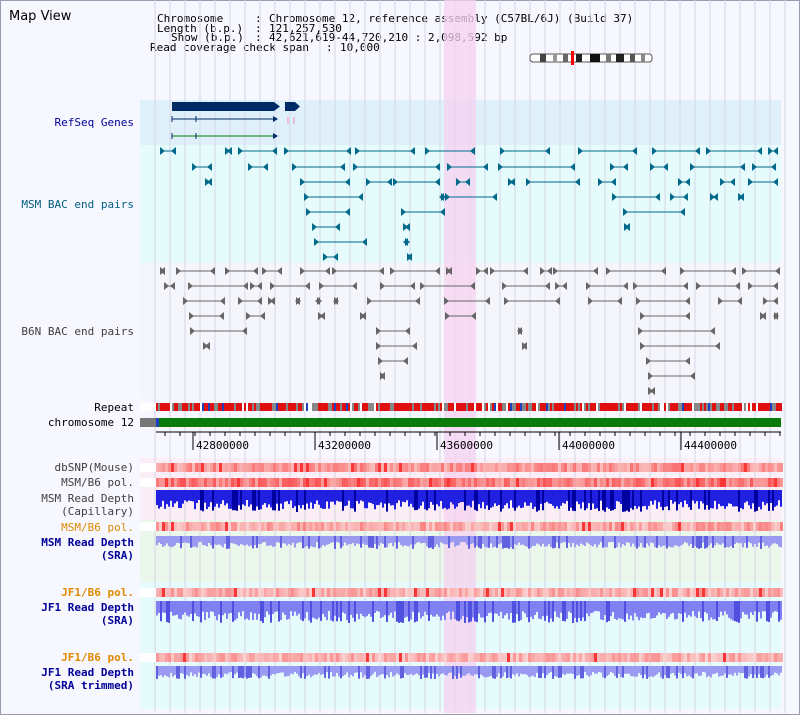 Image resolution: width=800 pixels, height=715 pixels. What do you see at coordinates (94, 122) in the screenshot?
I see `label-refseq-genes: RefSeq Genes` at bounding box center [94, 122].